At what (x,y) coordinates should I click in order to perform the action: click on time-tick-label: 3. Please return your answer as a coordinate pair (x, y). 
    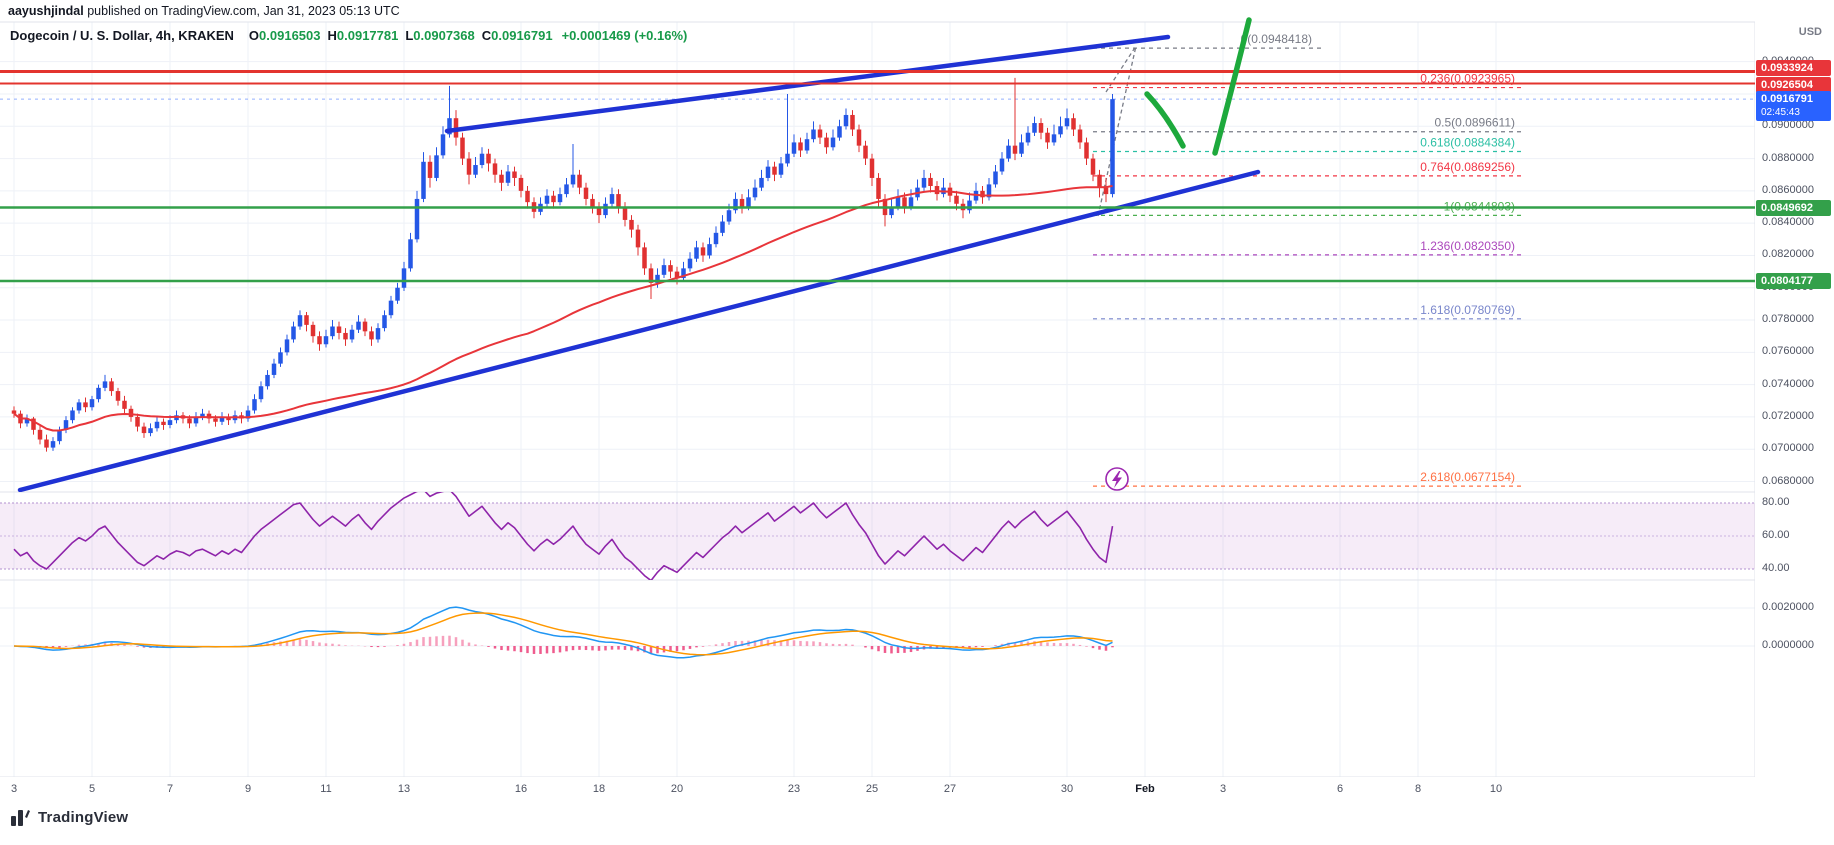
    Looking at the image, I should click on (1223, 789).